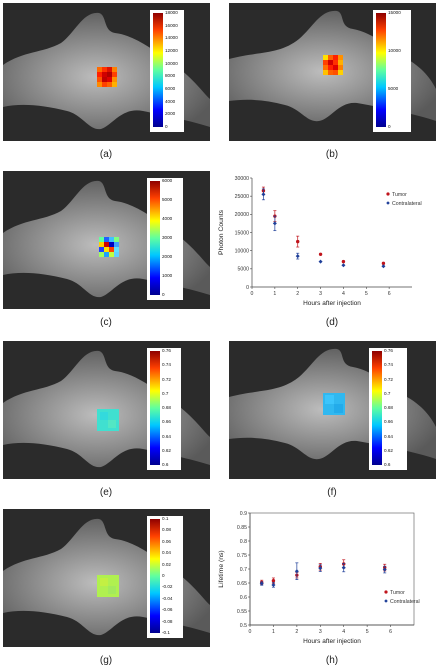 The height and width of the screenshot is (669, 440). Describe the element at coordinates (332, 322) in the screenshot. I see `panel-label: (d)` at that location.